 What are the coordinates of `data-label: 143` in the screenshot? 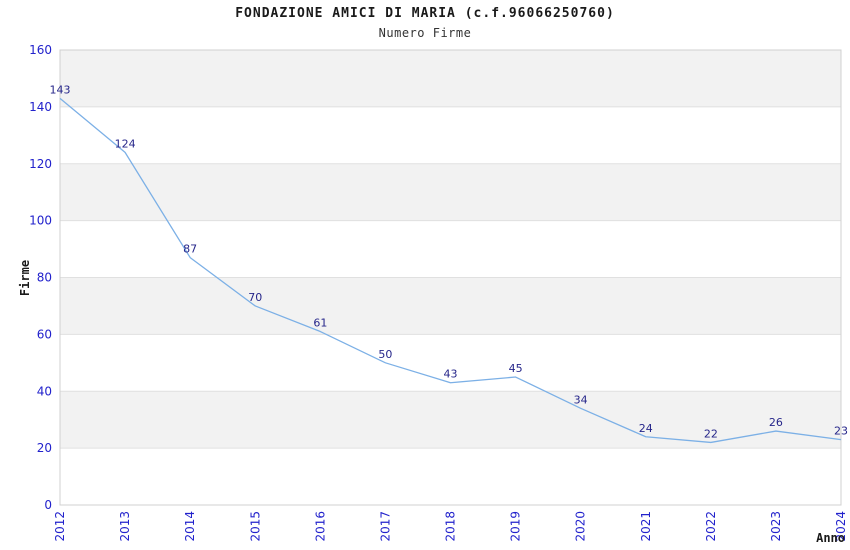 It's located at (60, 89).